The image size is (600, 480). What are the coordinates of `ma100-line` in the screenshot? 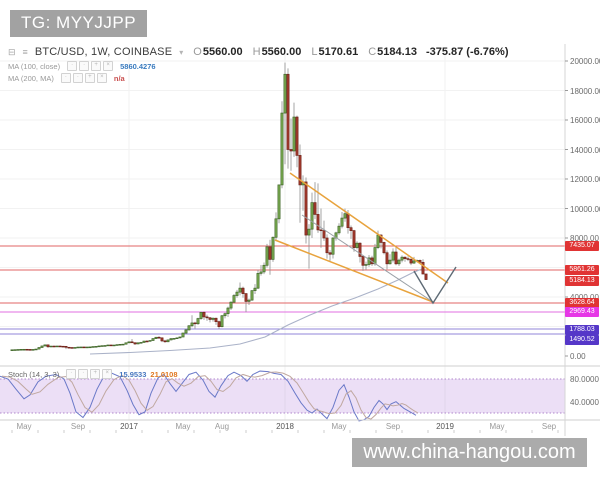 It's located at (257, 311).